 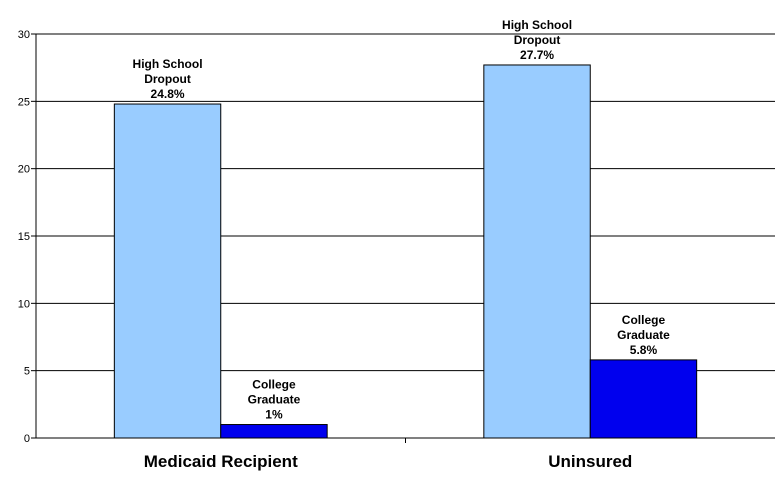 What do you see at coordinates (24, 170) in the screenshot?
I see `y-tick-label: 20` at bounding box center [24, 170].